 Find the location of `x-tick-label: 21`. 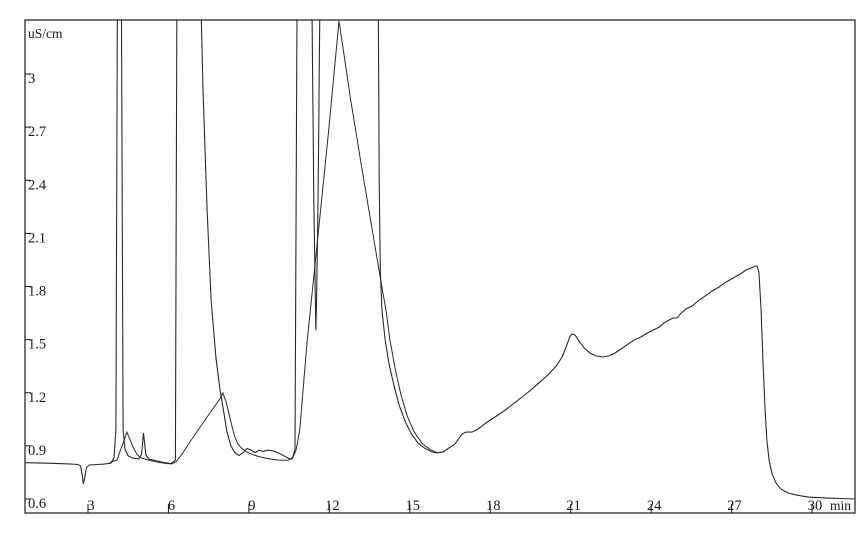

x-tick-label: 21 is located at coordinates (573, 506).